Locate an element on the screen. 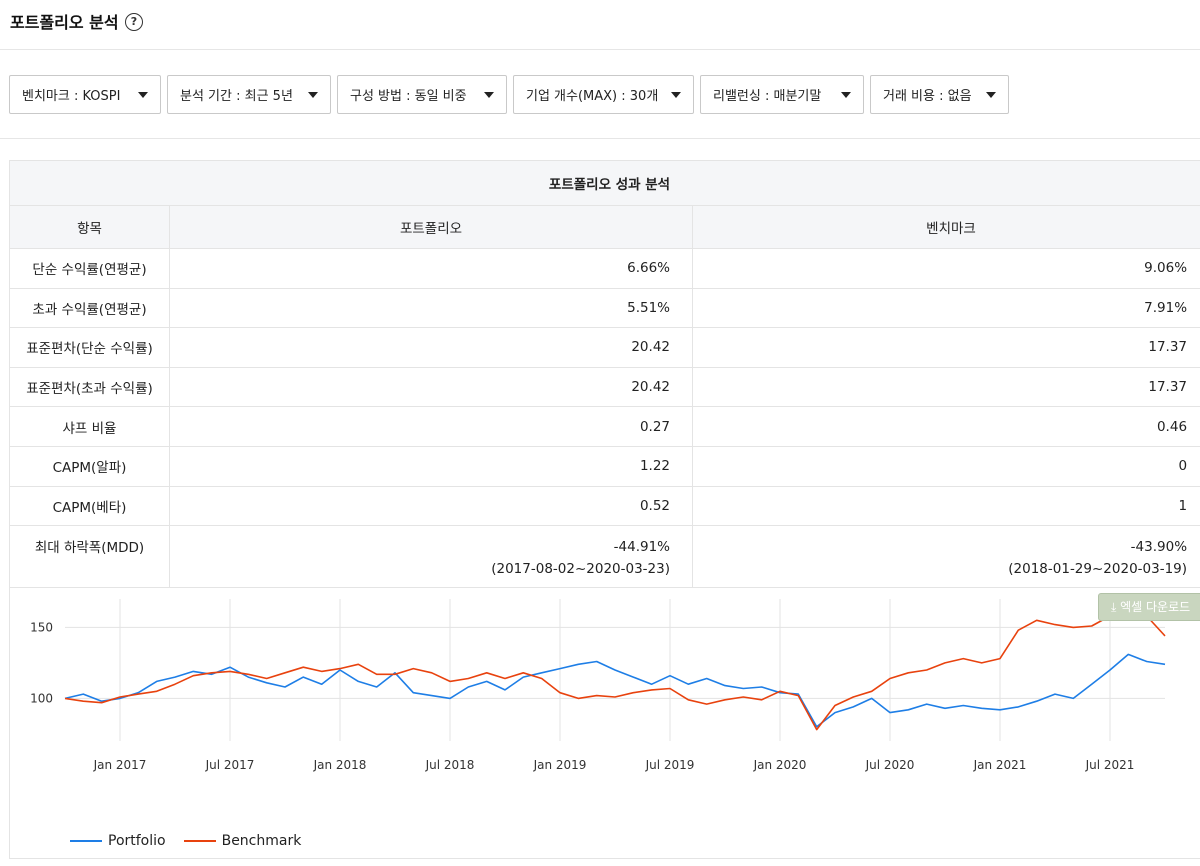 This screenshot has width=1200, height=866. row-label: 표준편차(단순 수익률) is located at coordinates (89, 347).